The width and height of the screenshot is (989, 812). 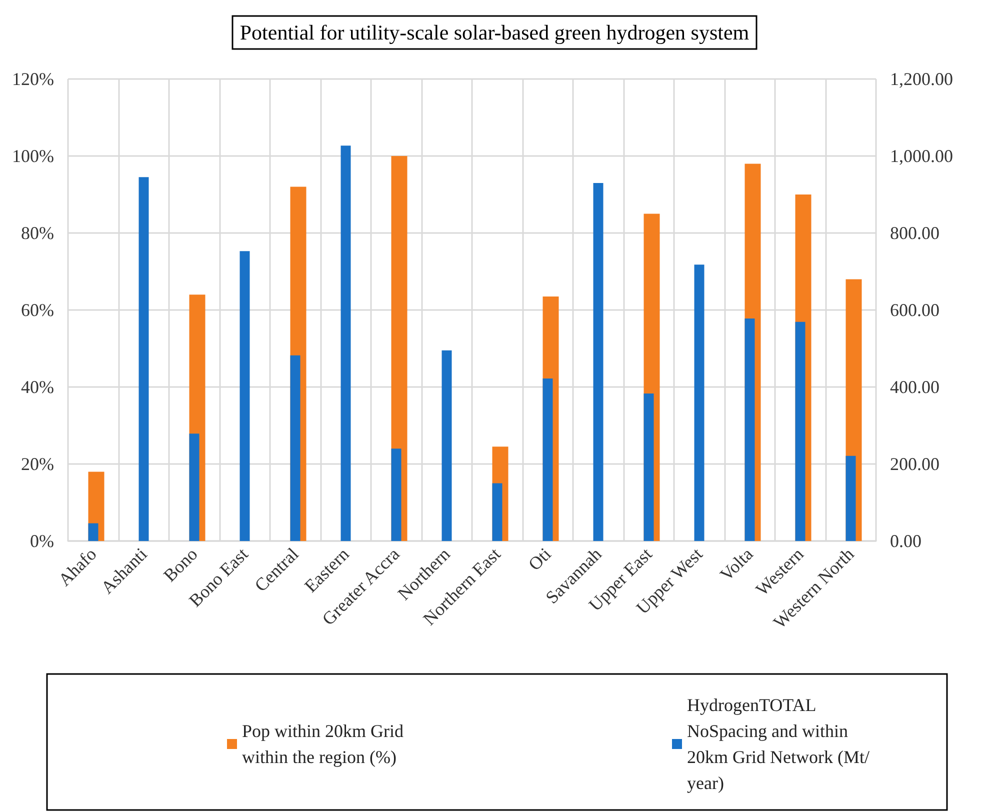 What do you see at coordinates (906, 541) in the screenshot?
I see `y2-tick-label: 0.00` at bounding box center [906, 541].